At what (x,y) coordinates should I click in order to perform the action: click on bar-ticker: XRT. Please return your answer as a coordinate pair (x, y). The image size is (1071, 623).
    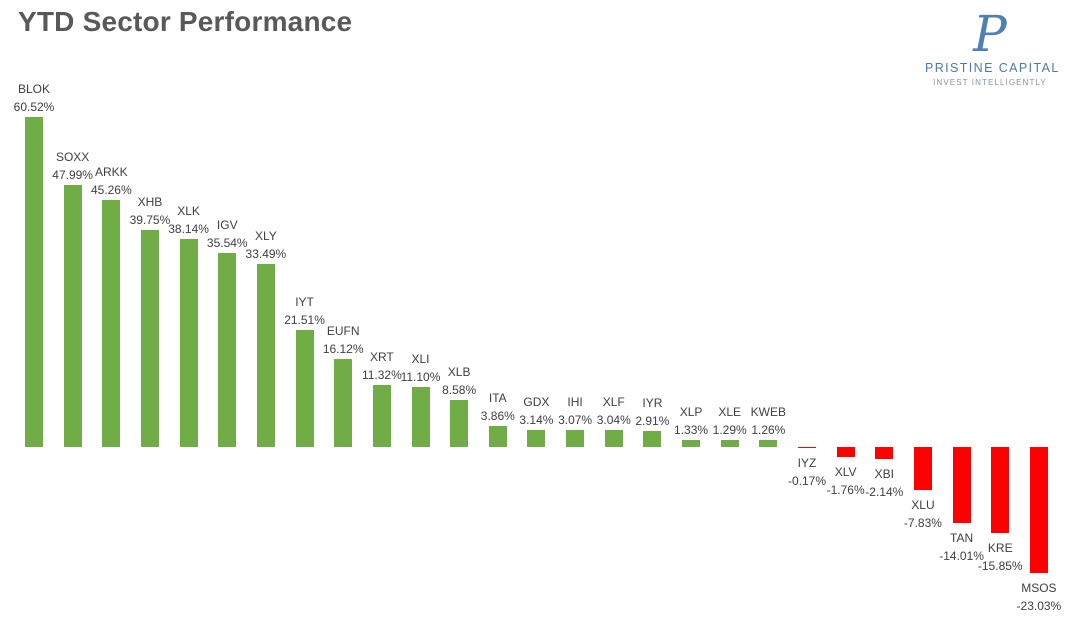
    Looking at the image, I should click on (381, 357).